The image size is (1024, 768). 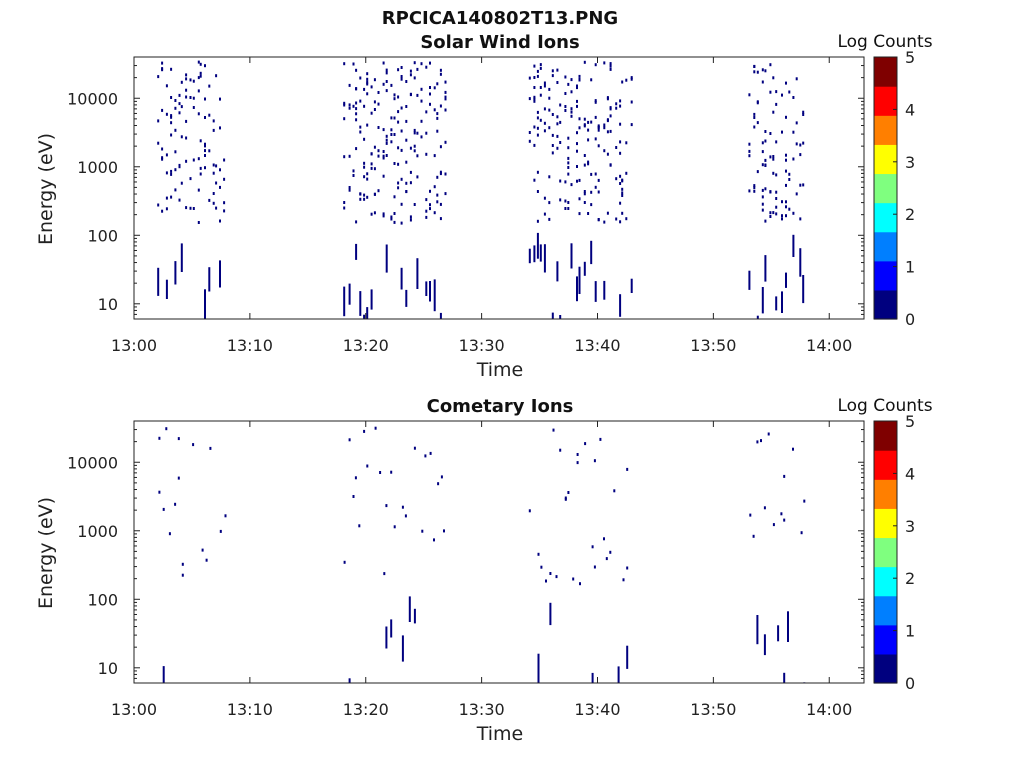 I want to click on colorbar-tick-label: 3, so click(x=910, y=526).